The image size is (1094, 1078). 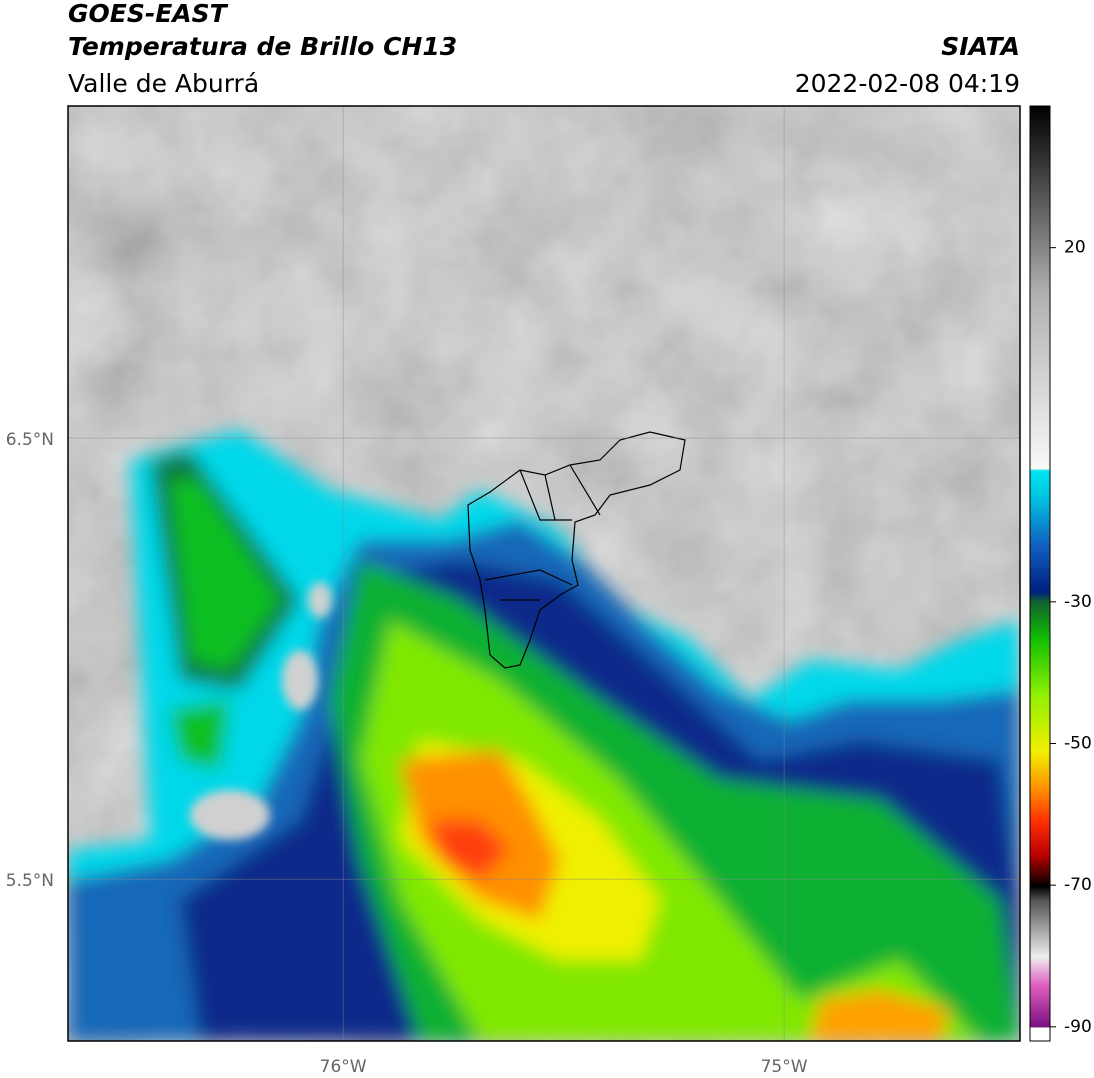 What do you see at coordinates (30, 440) in the screenshot?
I see `lat-tick-label: 6.5°N` at bounding box center [30, 440].